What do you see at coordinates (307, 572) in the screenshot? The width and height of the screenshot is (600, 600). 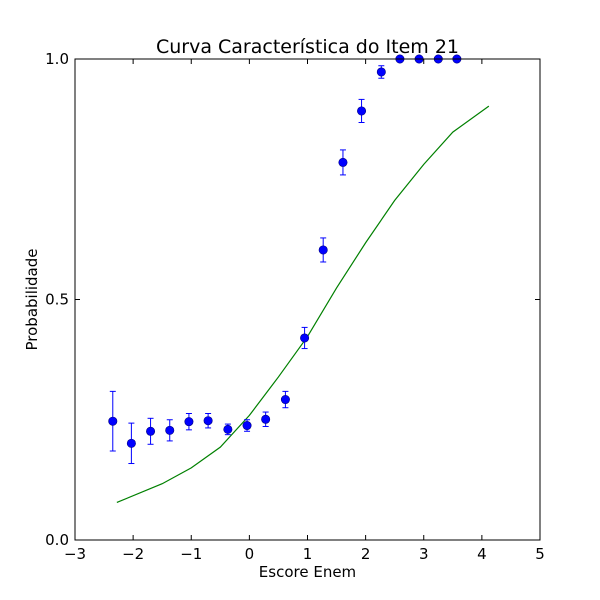 I see `x-axis-label: Escore Enem` at bounding box center [307, 572].